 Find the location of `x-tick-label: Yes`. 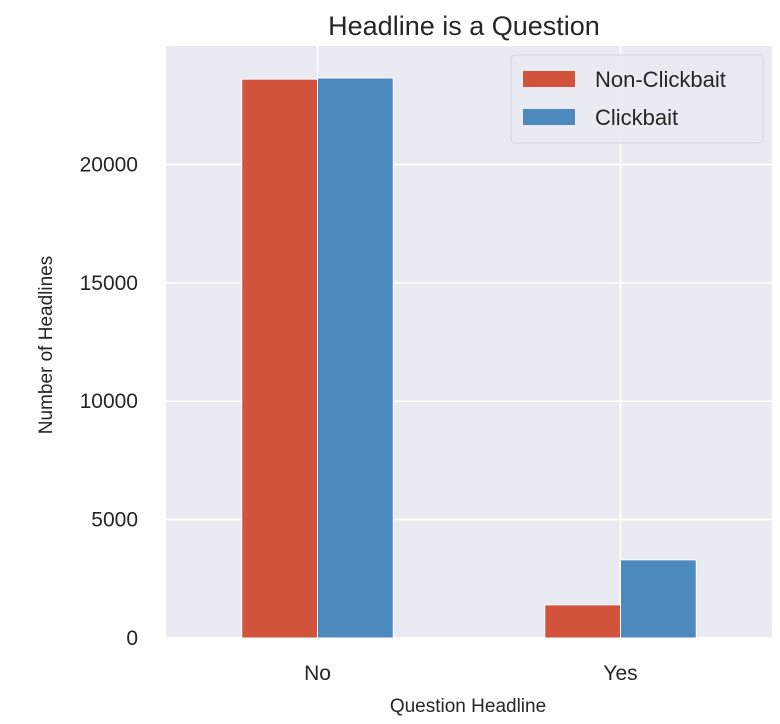

x-tick-label: Yes is located at coordinates (620, 673).